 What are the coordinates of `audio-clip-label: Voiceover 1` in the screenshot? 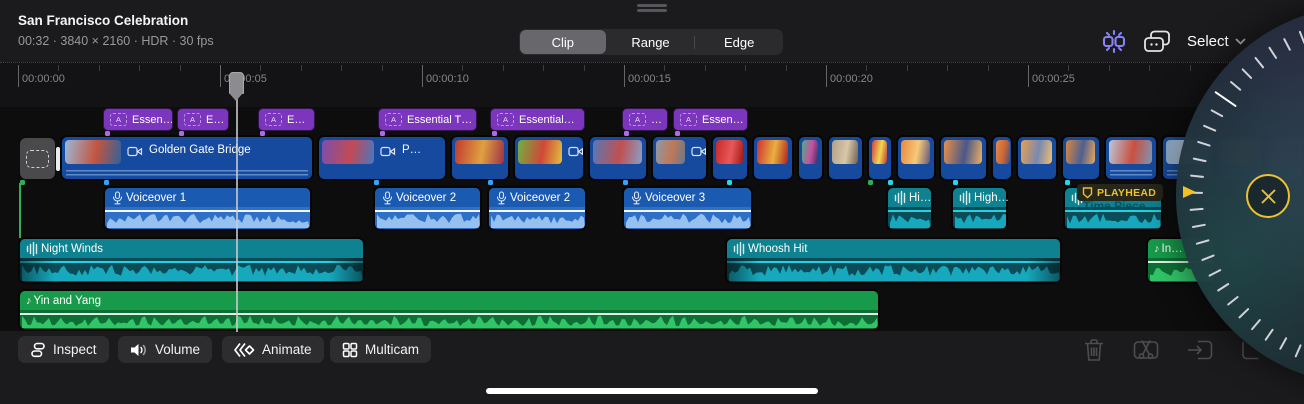 It's located at (156, 197).